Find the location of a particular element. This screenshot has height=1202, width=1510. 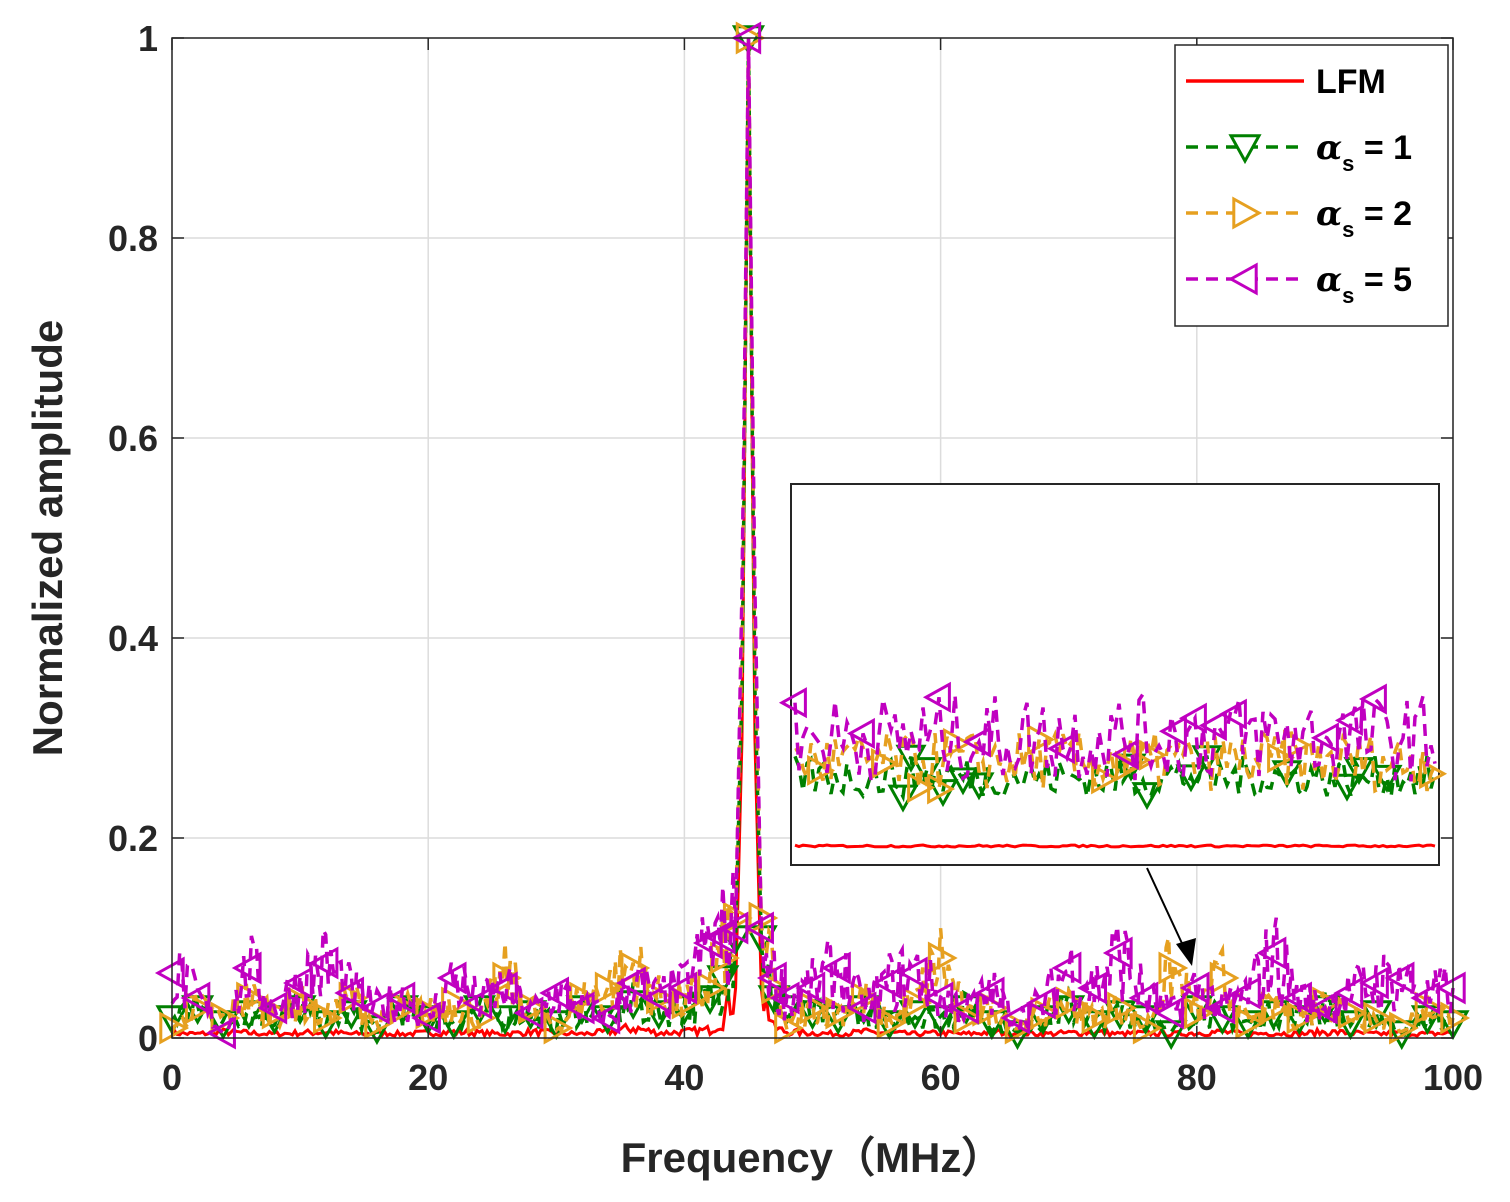

legend-symbol: α is located at coordinates (1329, 148).